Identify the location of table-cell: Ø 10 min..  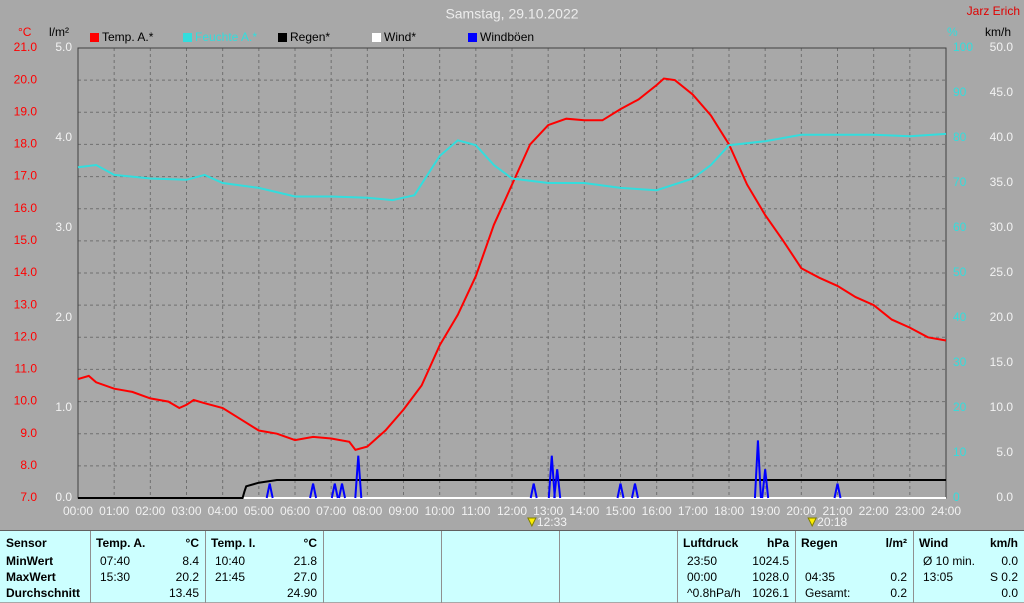
(949, 561).